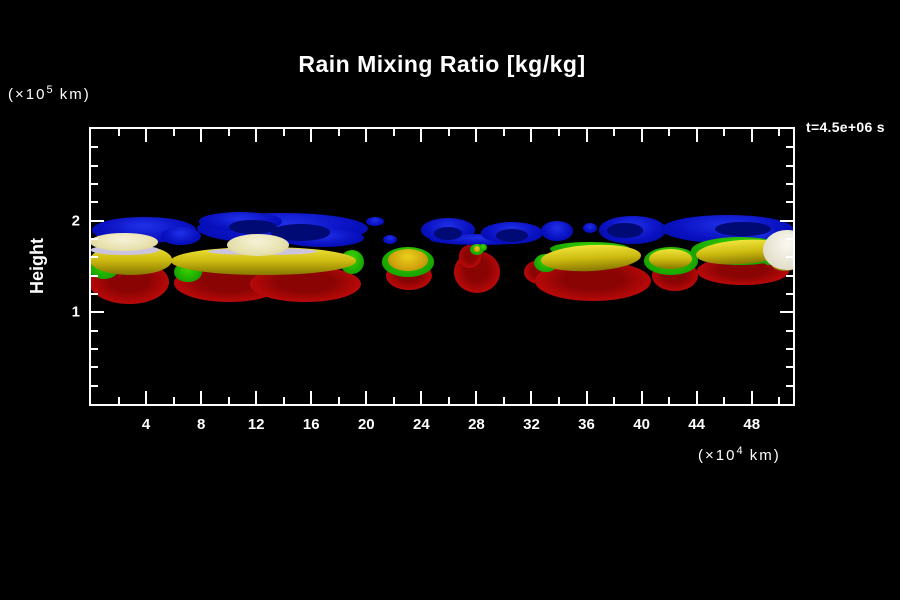  I want to click on time-annotation: t=4.5e+06 s, so click(845, 127).